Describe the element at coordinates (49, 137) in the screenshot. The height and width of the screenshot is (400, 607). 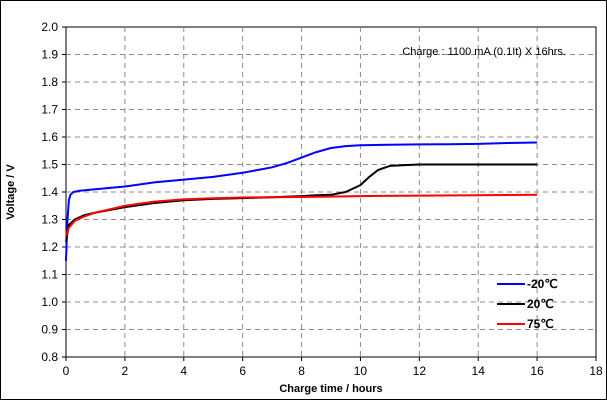
I see `y-tick-label: 1.6` at that location.